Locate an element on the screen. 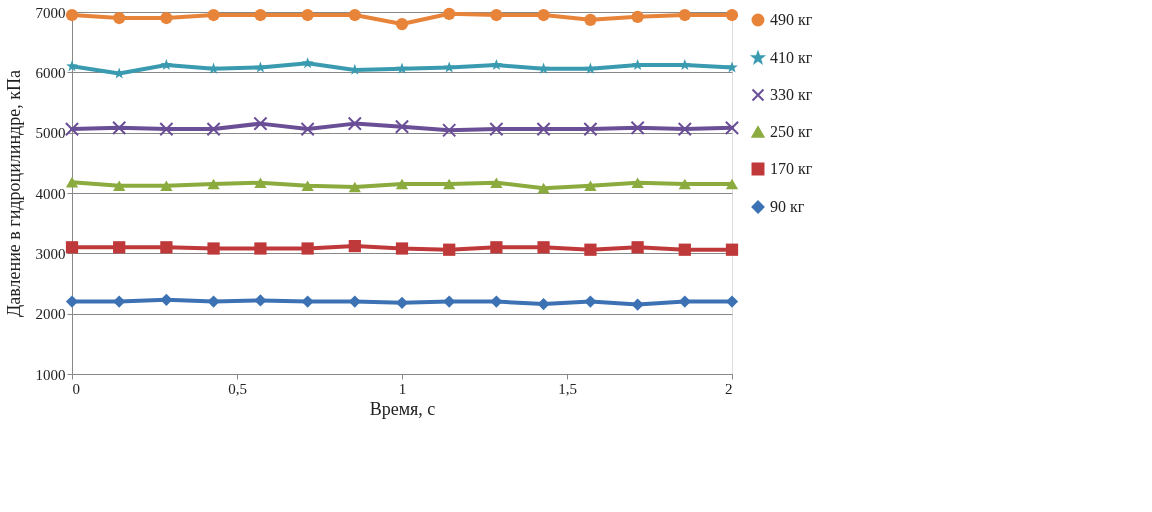  y-tick-label: 2000 is located at coordinates (50, 314).